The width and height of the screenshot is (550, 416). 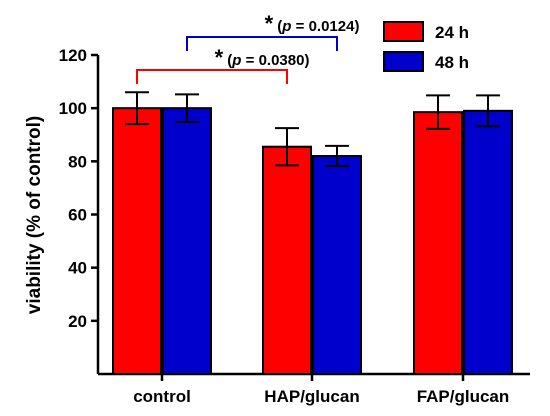 I want to click on chart-legend: 24 h 48 h, so click(x=426, y=46).